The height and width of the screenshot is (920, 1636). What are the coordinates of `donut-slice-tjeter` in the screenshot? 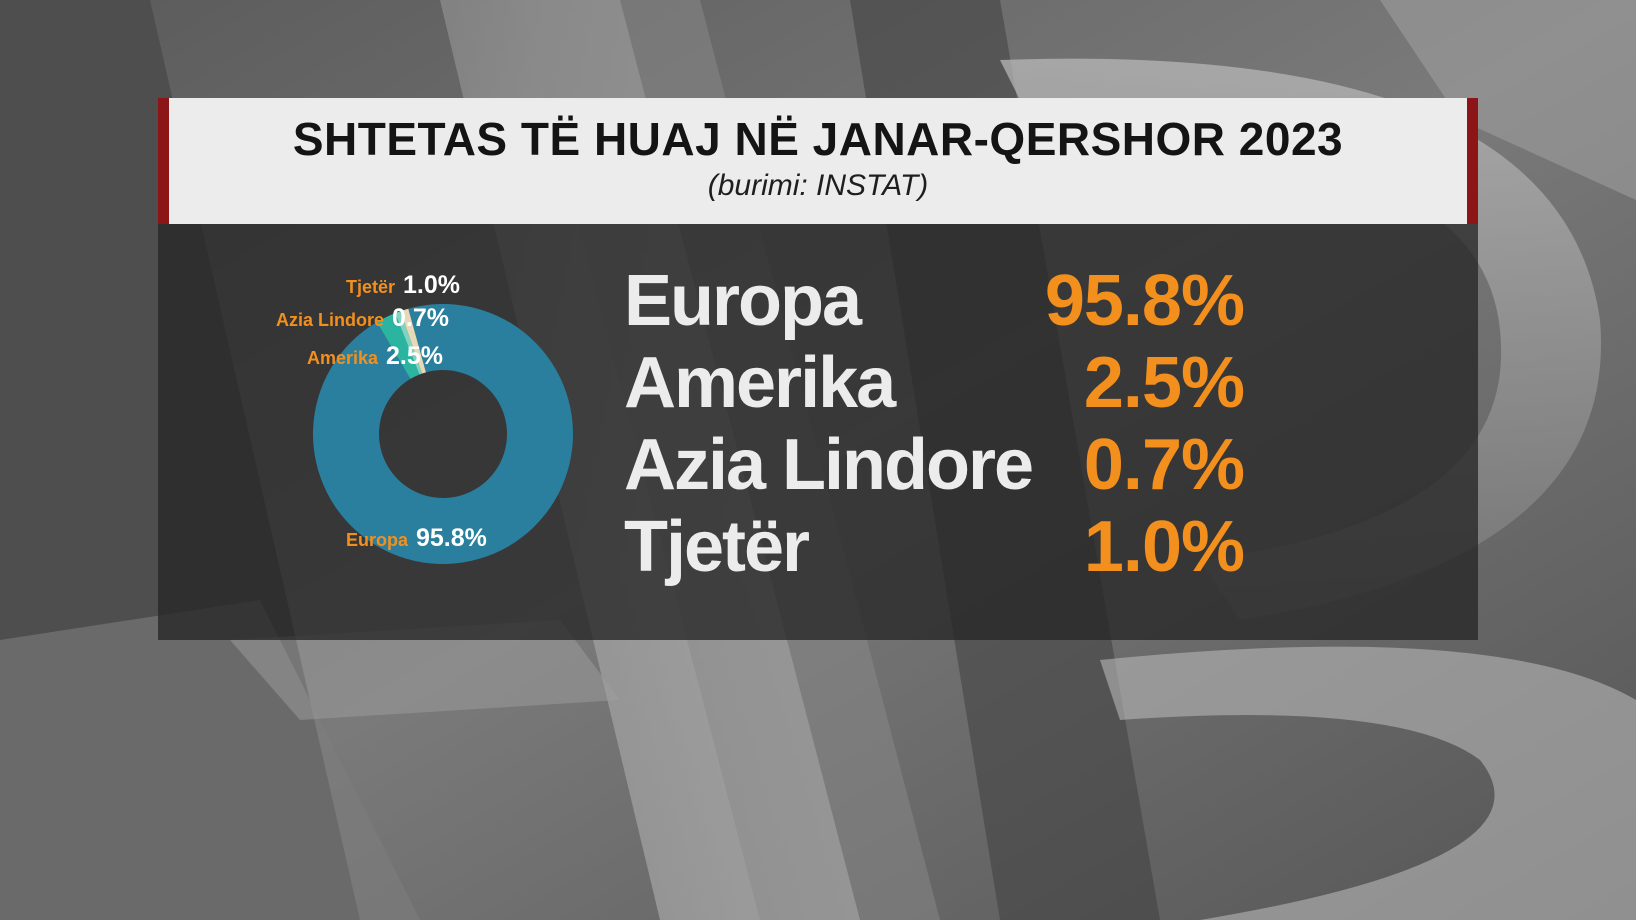 It's located at (413, 341).